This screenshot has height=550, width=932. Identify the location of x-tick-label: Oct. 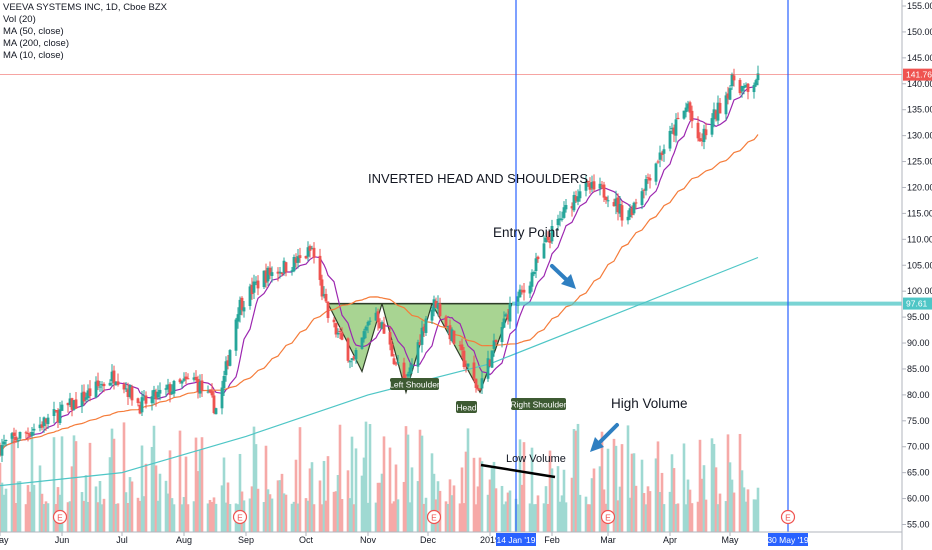
(306, 540).